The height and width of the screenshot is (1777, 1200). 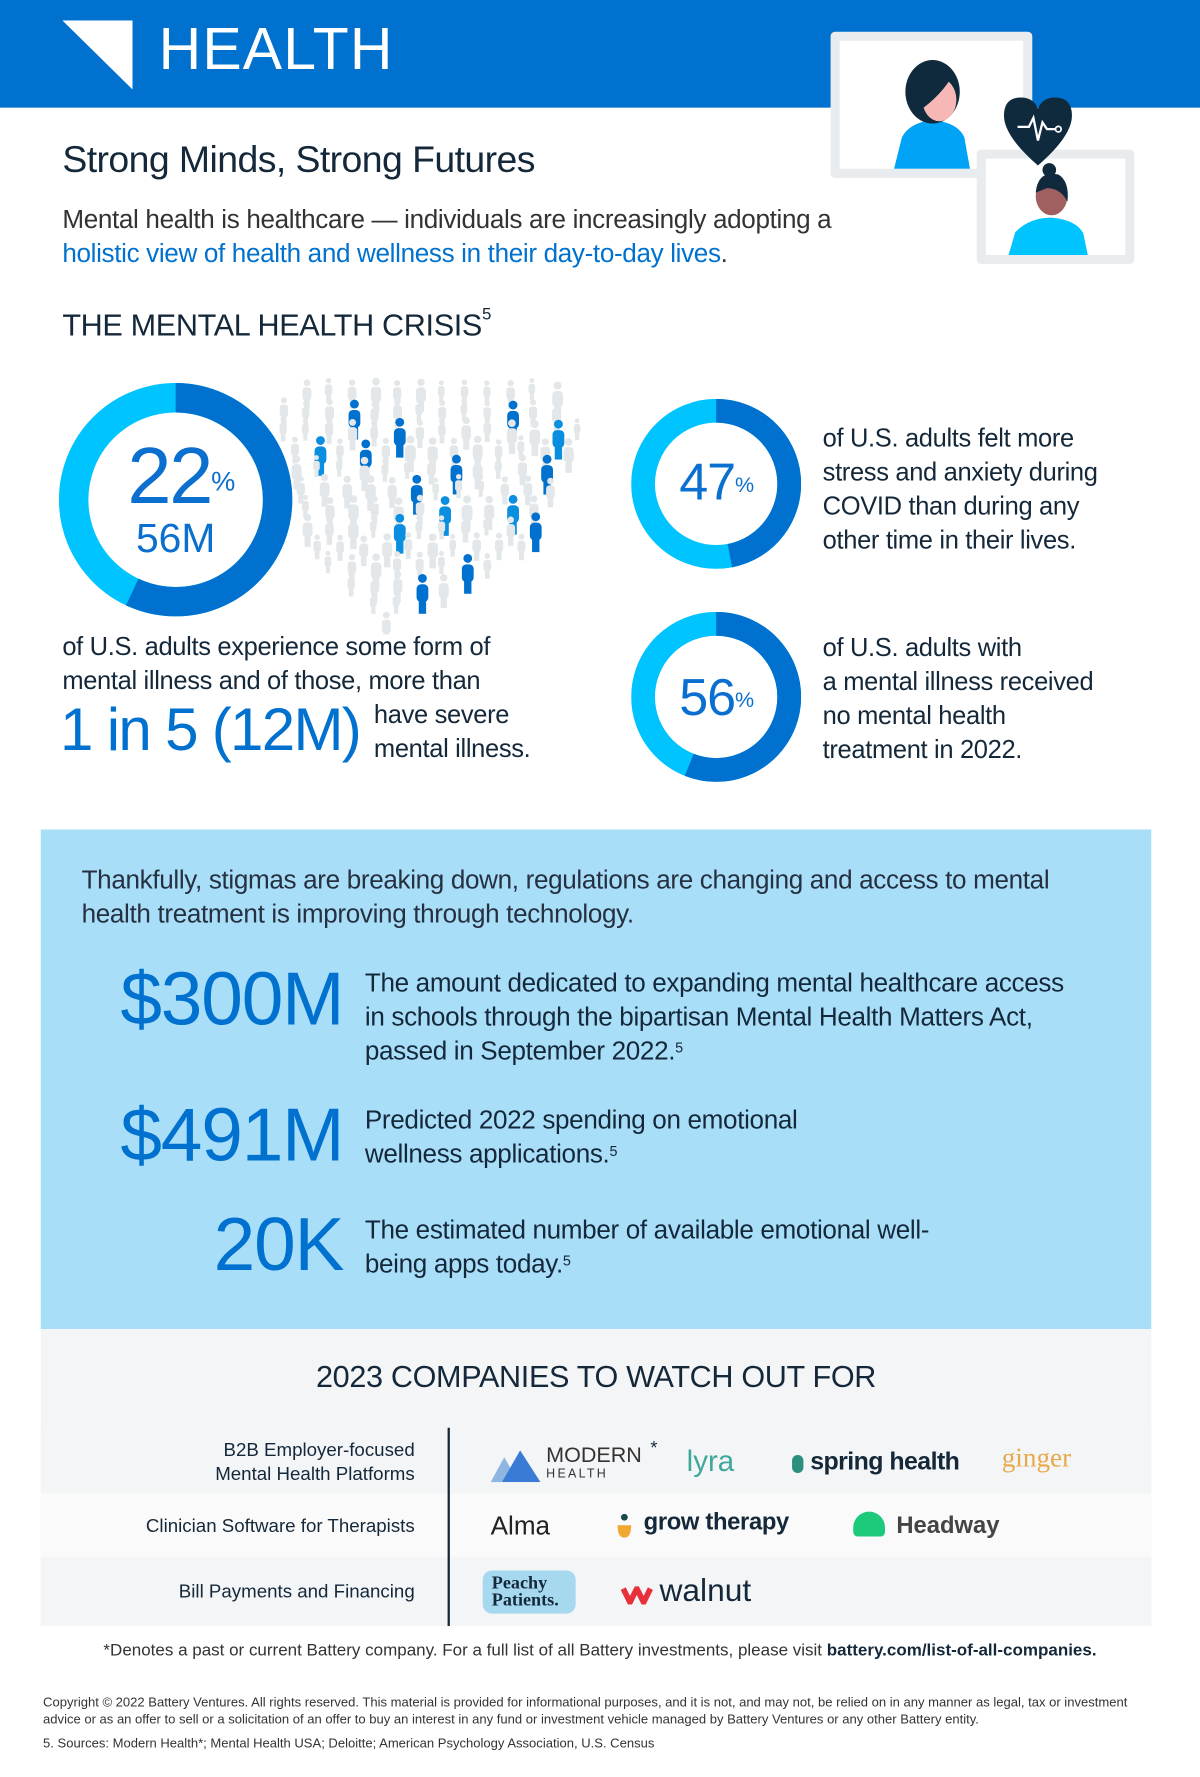 I want to click on row-label: Clinician Software for Therapists, so click(x=280, y=1526).